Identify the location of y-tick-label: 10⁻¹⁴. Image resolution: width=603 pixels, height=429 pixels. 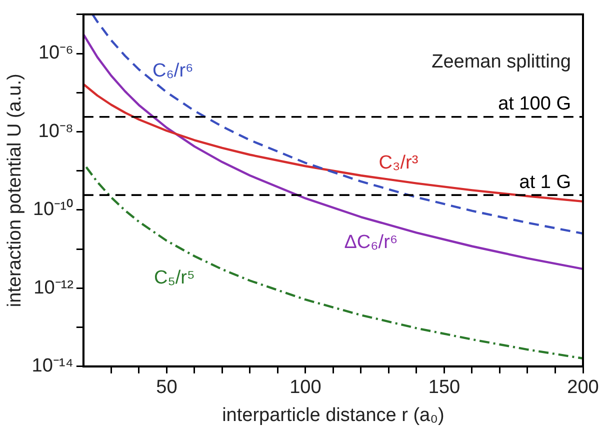
(53, 366).